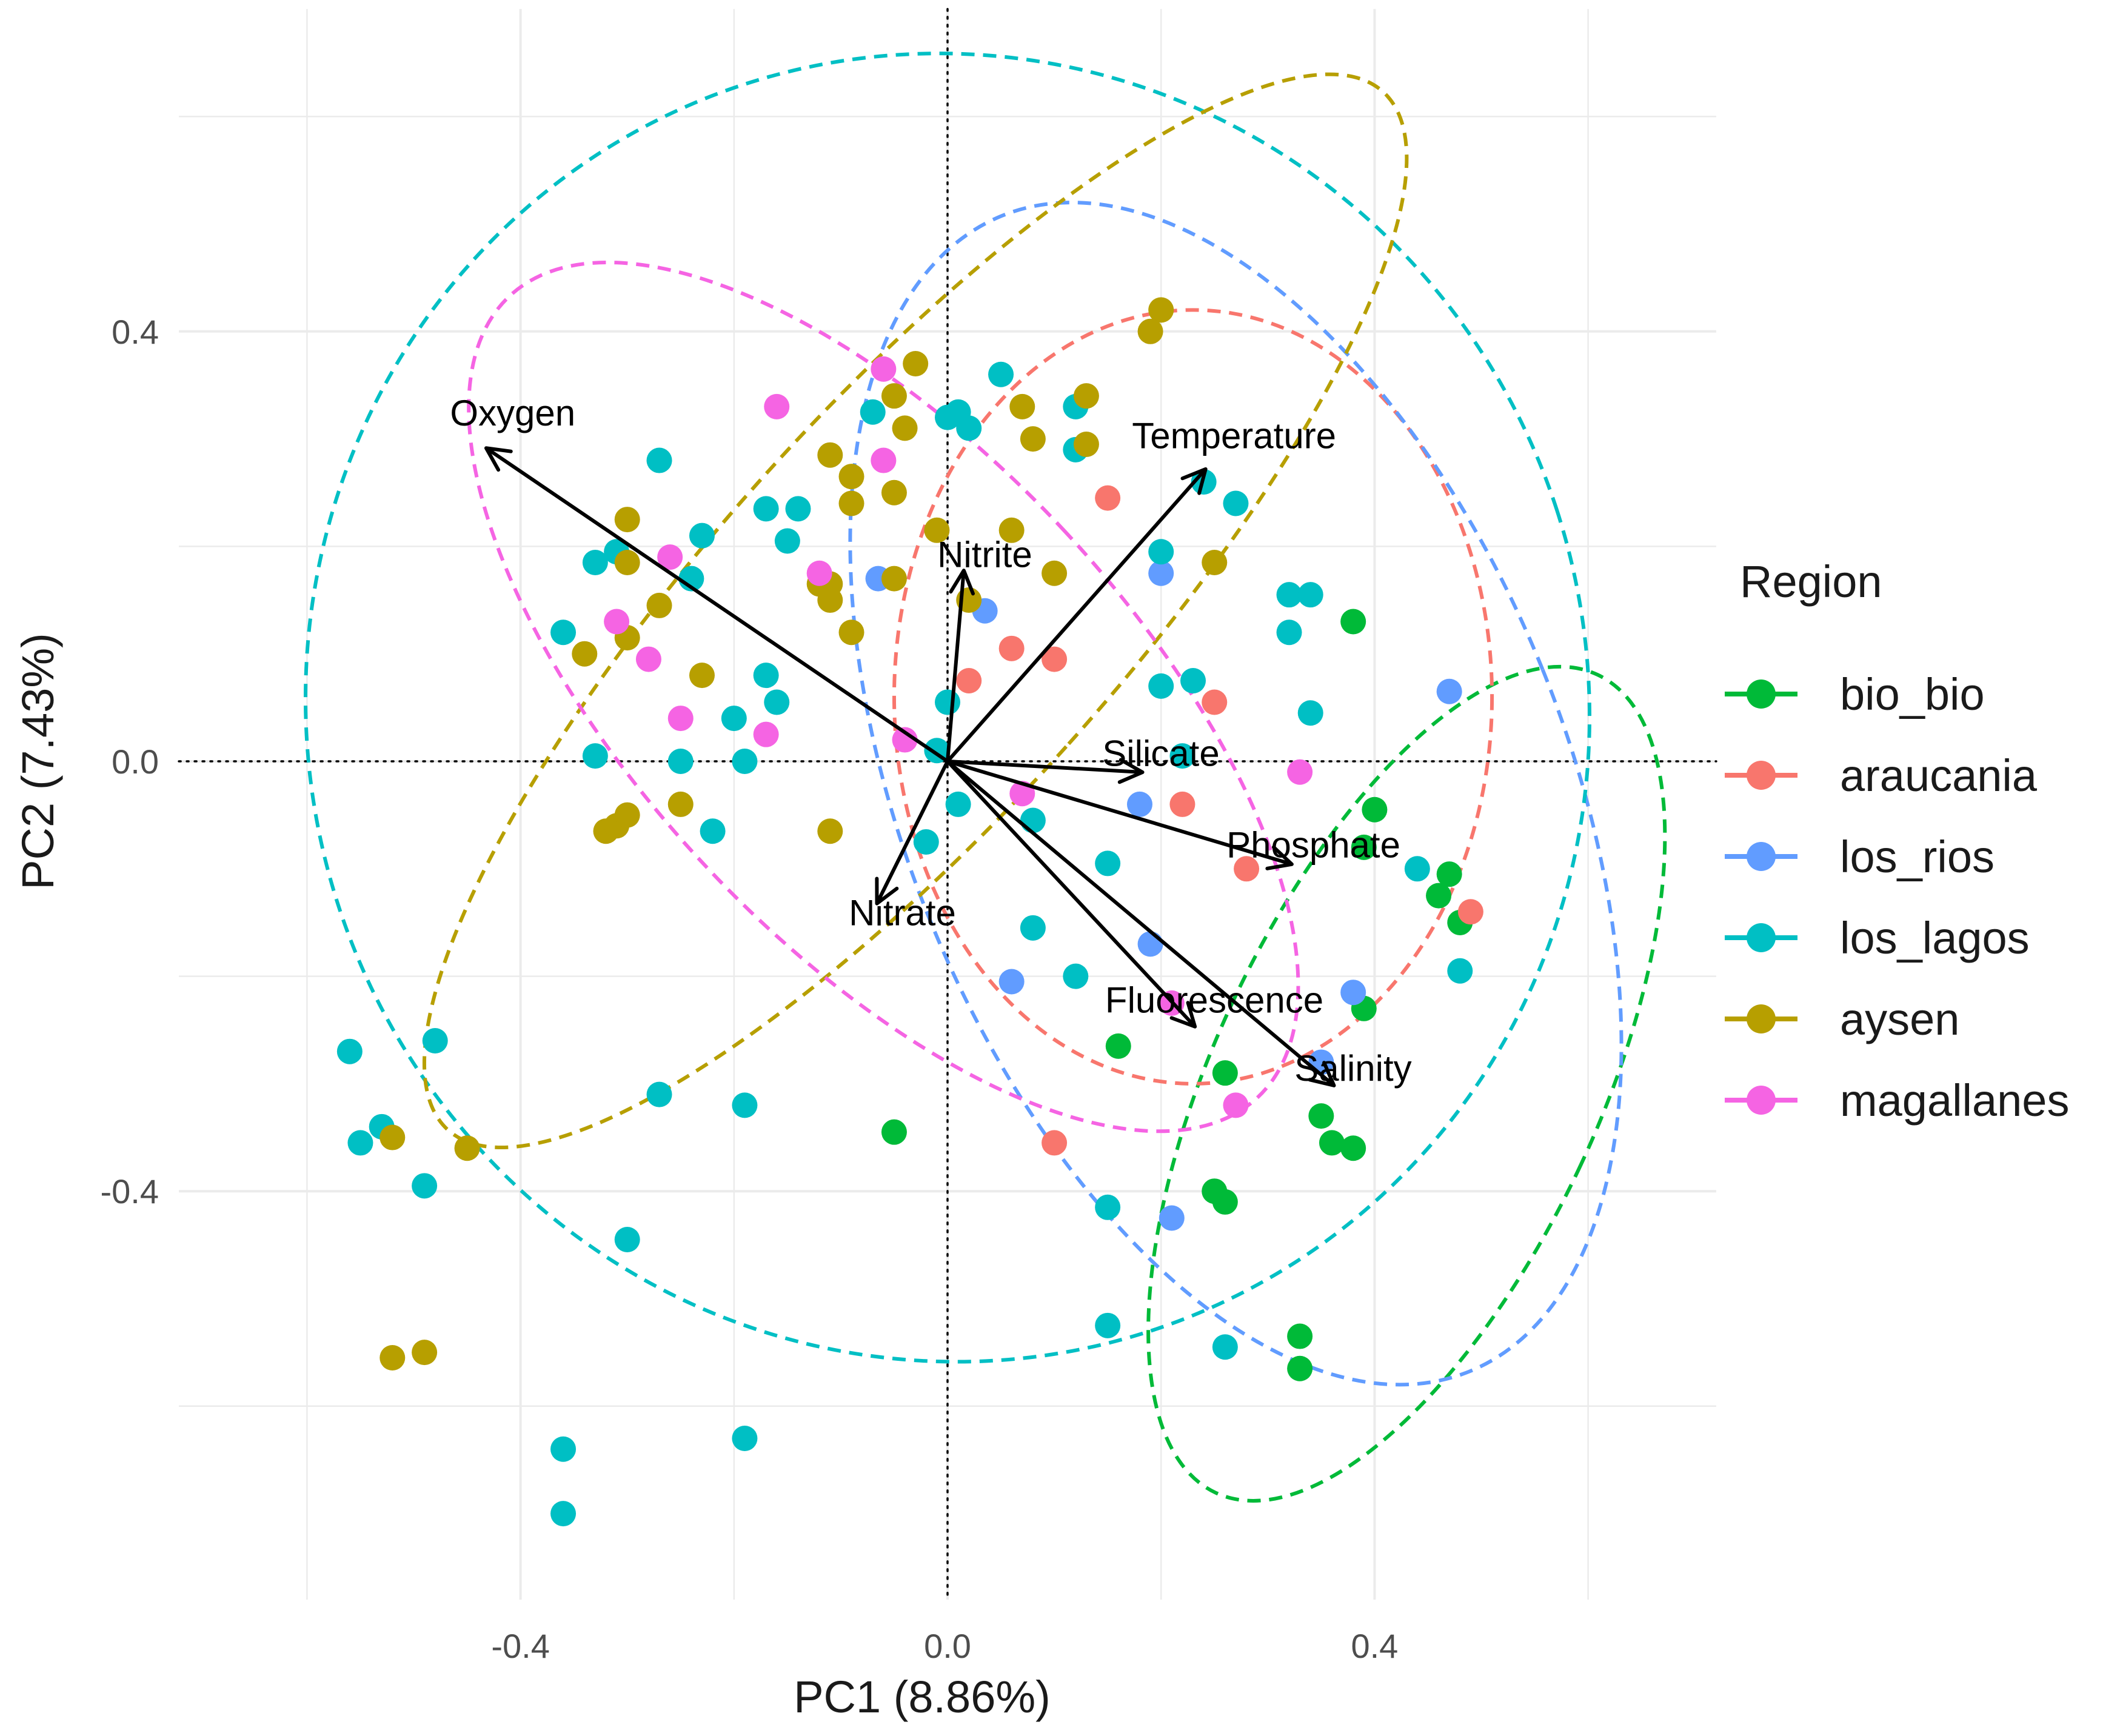 The width and height of the screenshot is (2120, 1736). Describe the element at coordinates (1120, 815) in the screenshot. I see `loading-arrow-phosphate` at that location.